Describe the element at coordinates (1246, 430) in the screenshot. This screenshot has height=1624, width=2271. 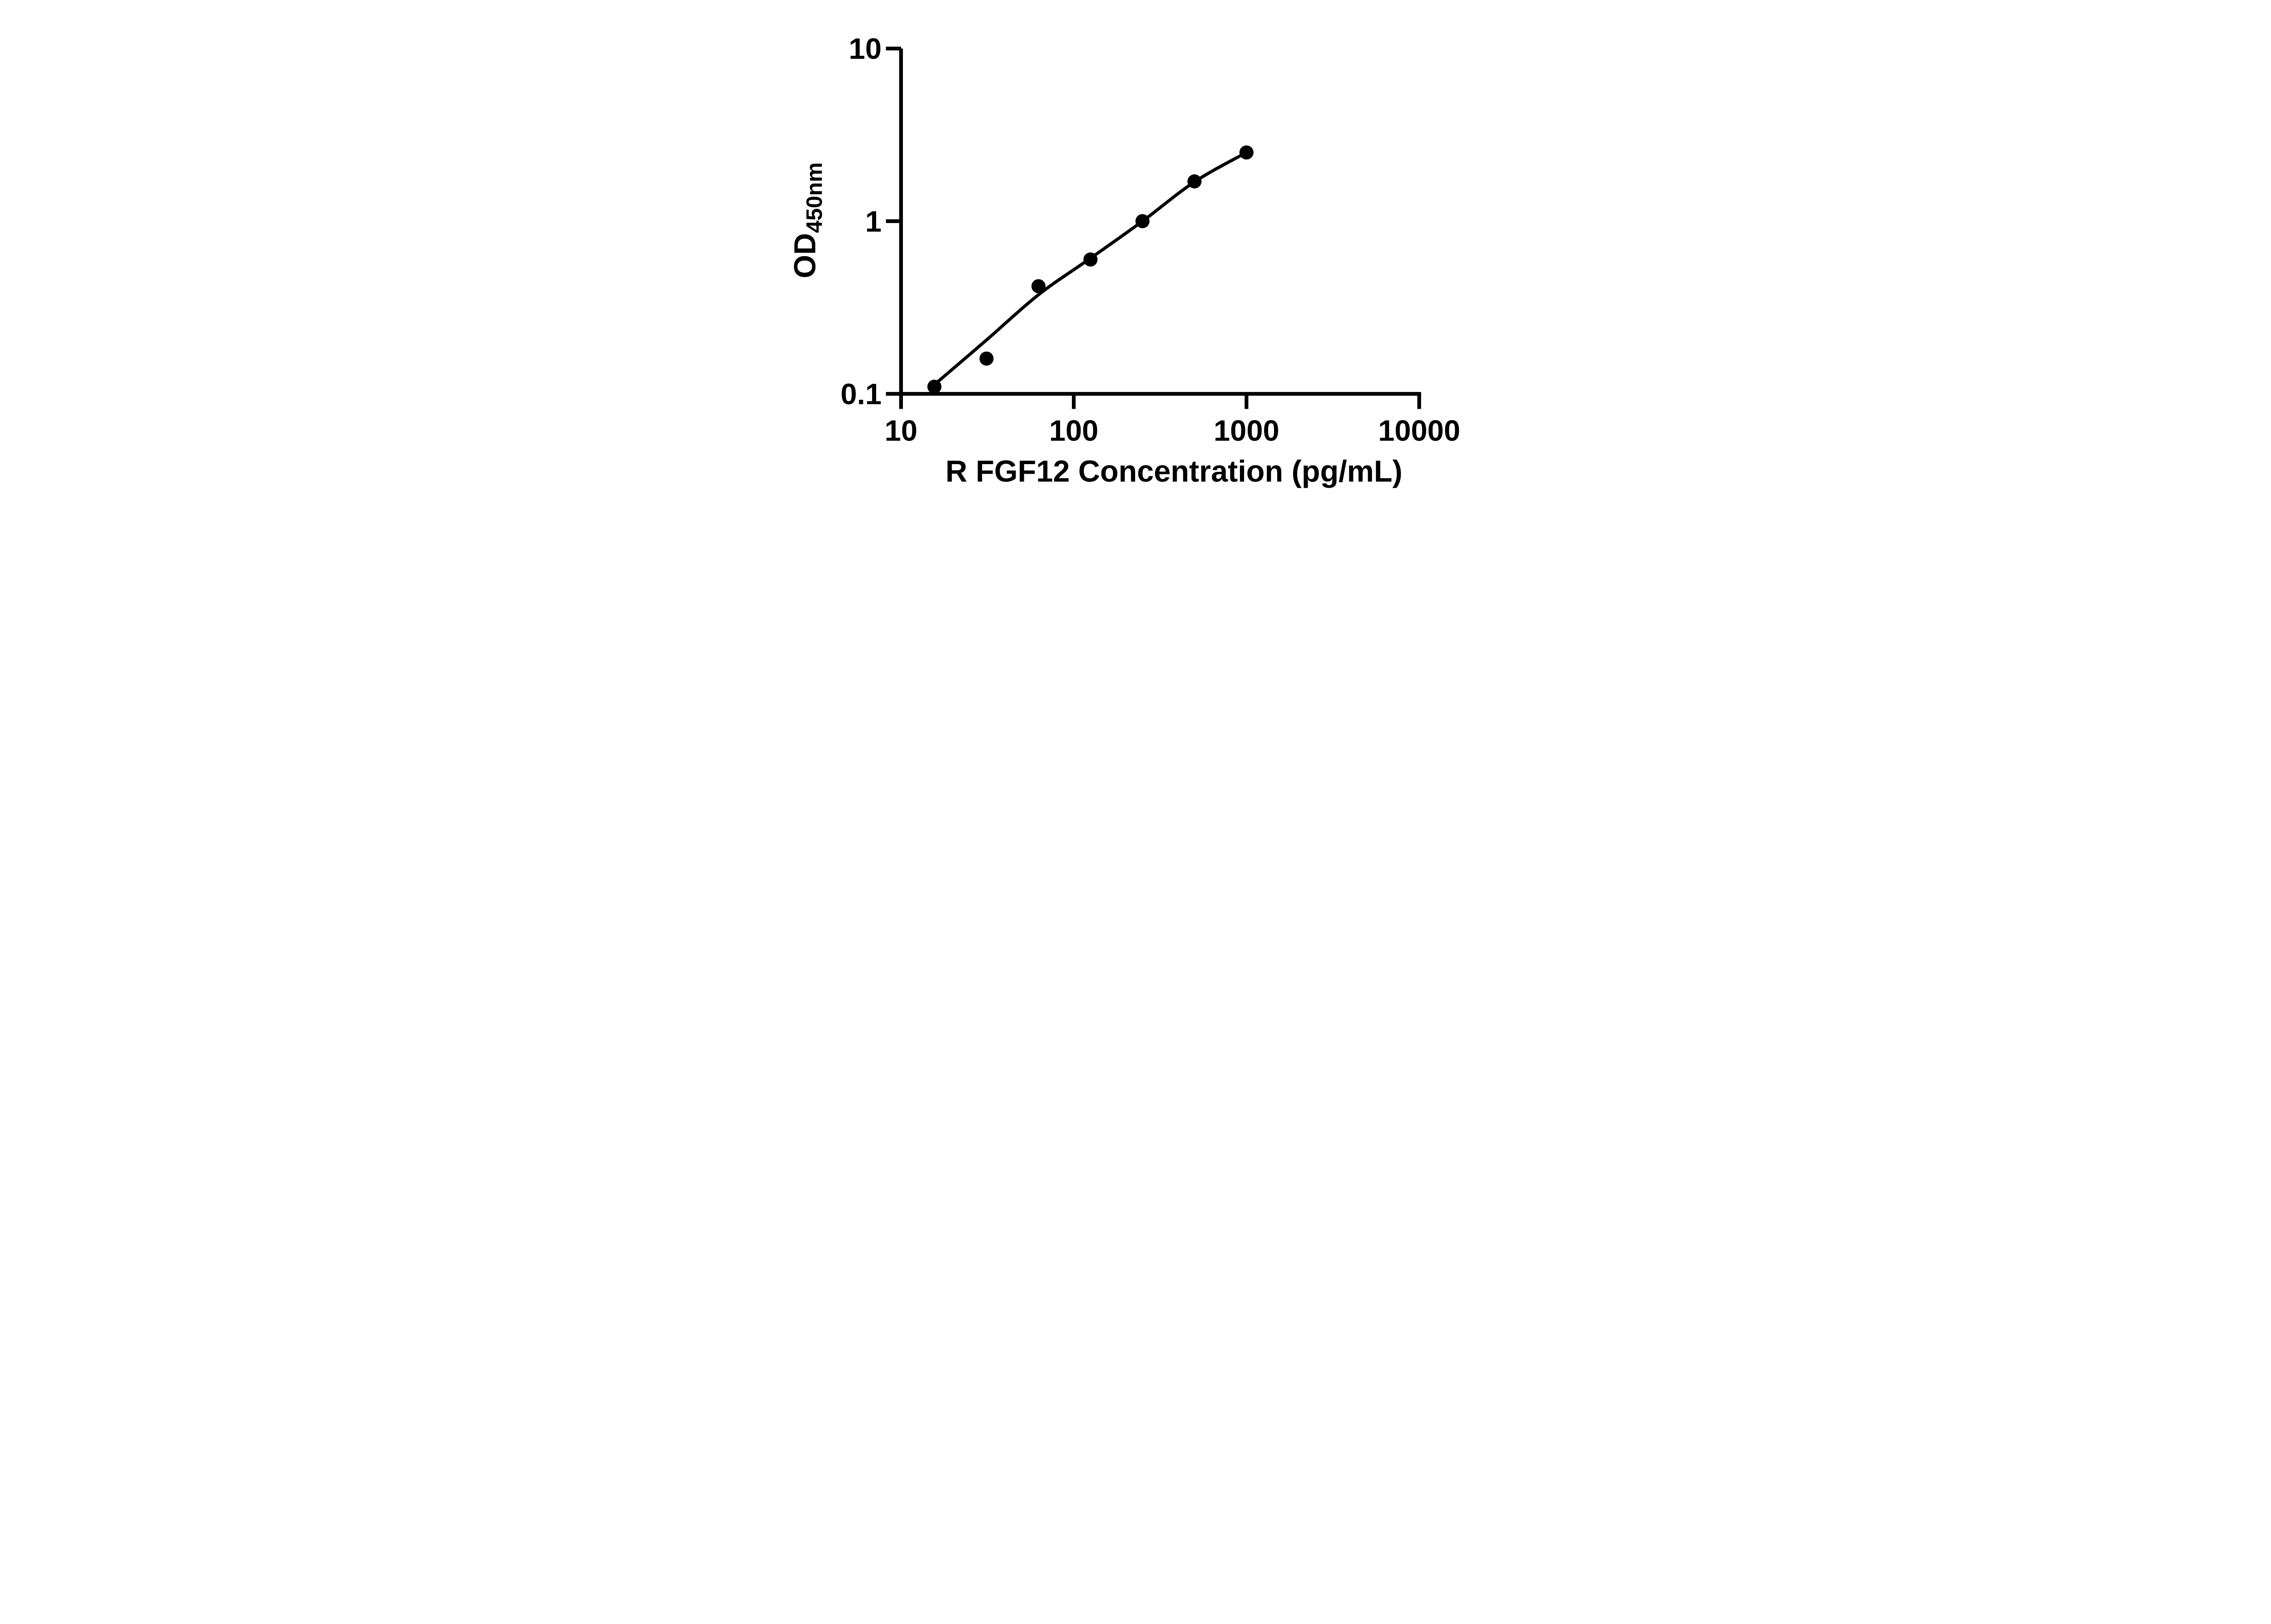
I see `x-tick-label: 1000` at that location.